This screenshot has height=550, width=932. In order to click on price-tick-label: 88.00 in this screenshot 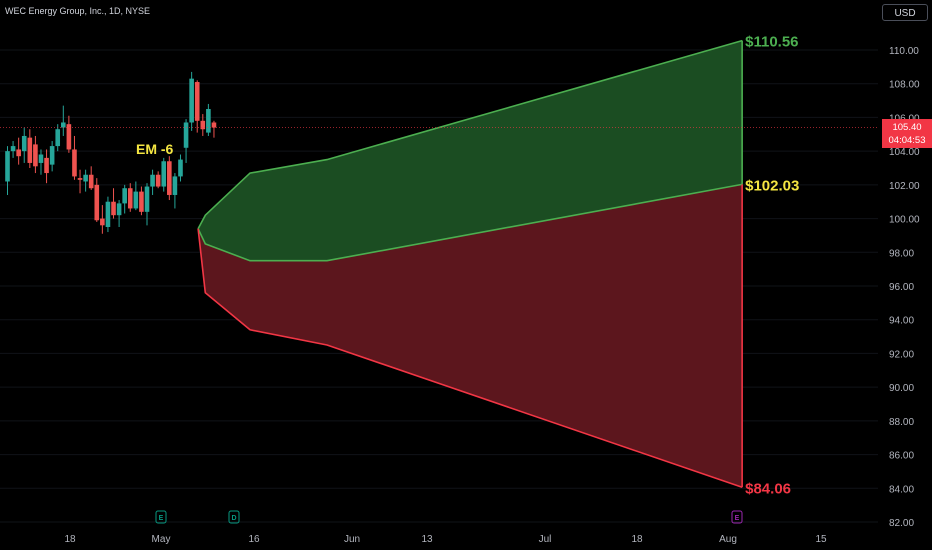, I will do `click(901, 422)`.